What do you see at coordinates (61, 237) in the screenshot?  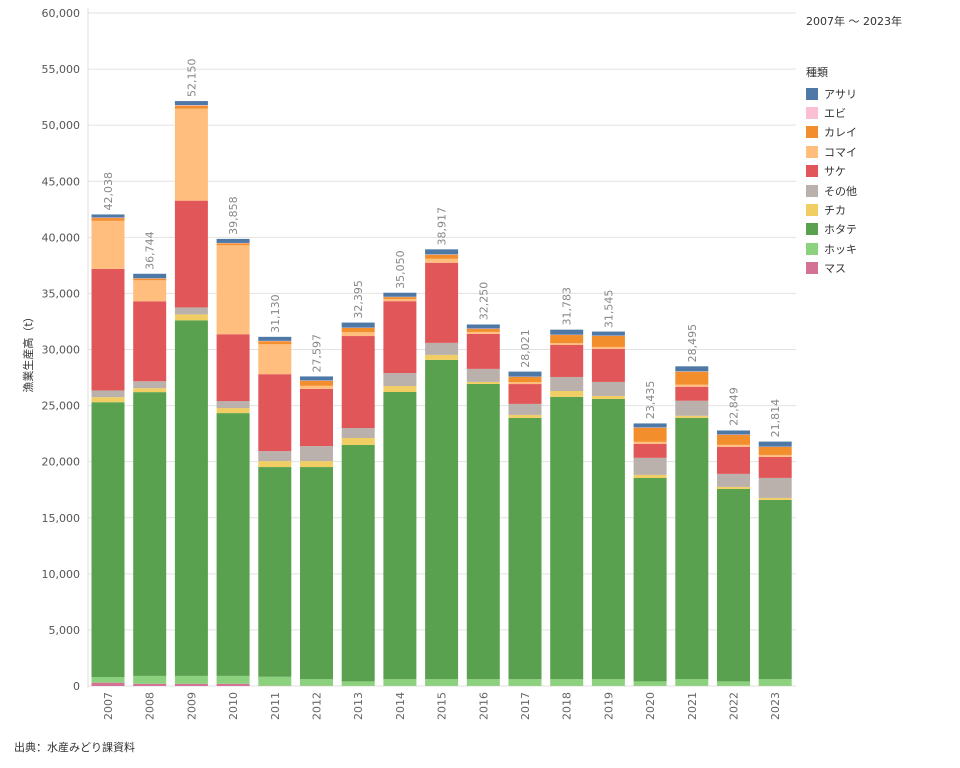 I see `y-tick-label: 40,000` at bounding box center [61, 237].